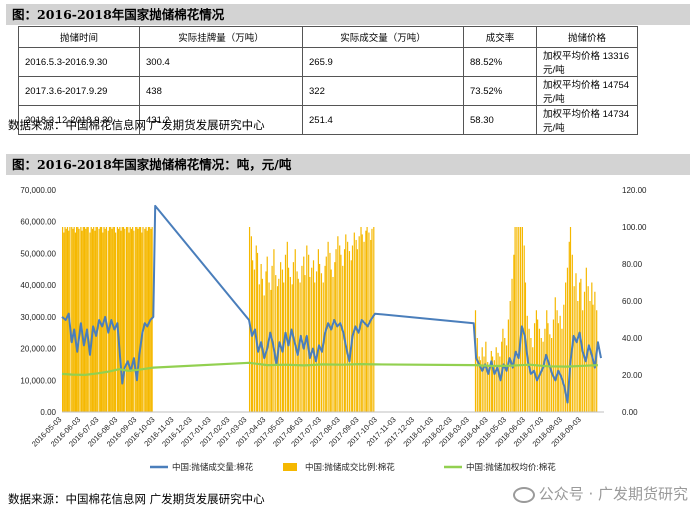 This screenshot has height=521, width=698. I want to click on y-left-tick-label: 30,000.00, so click(38, 317).